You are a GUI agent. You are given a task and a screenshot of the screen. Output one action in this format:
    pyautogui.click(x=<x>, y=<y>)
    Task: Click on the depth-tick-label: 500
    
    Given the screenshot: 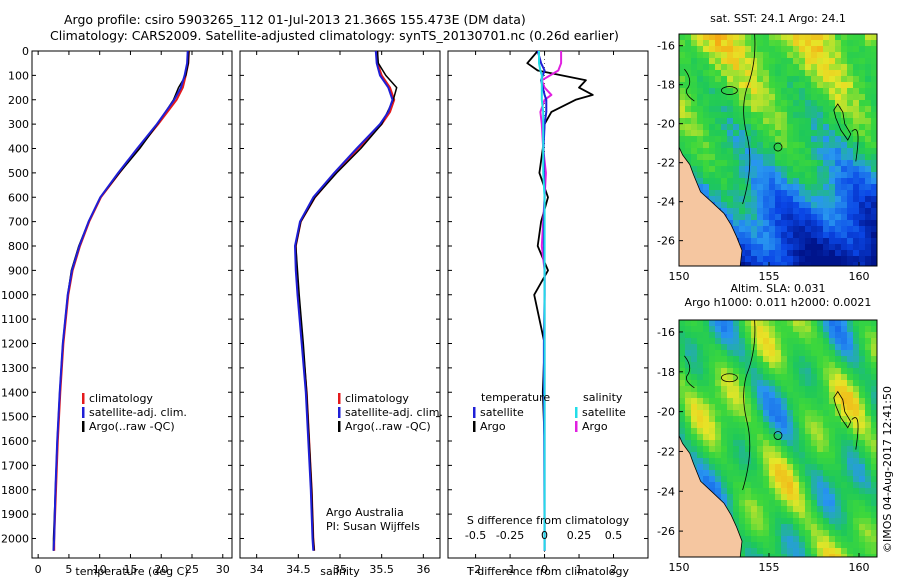 What is the action you would take?
    pyautogui.click(x=18, y=173)
    